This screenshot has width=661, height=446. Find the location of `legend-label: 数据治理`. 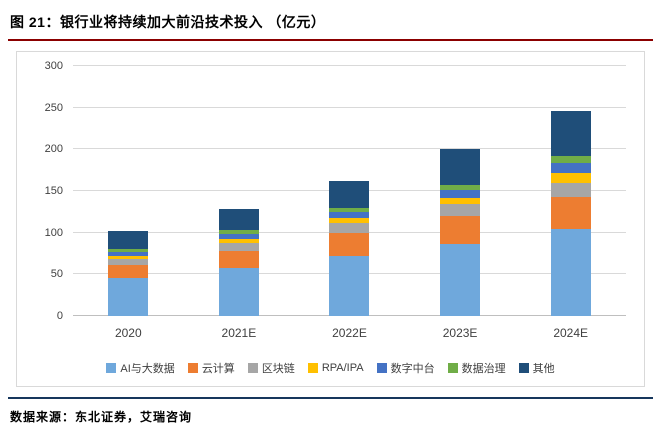

legend-label: 数据治理 is located at coordinates (483, 369).